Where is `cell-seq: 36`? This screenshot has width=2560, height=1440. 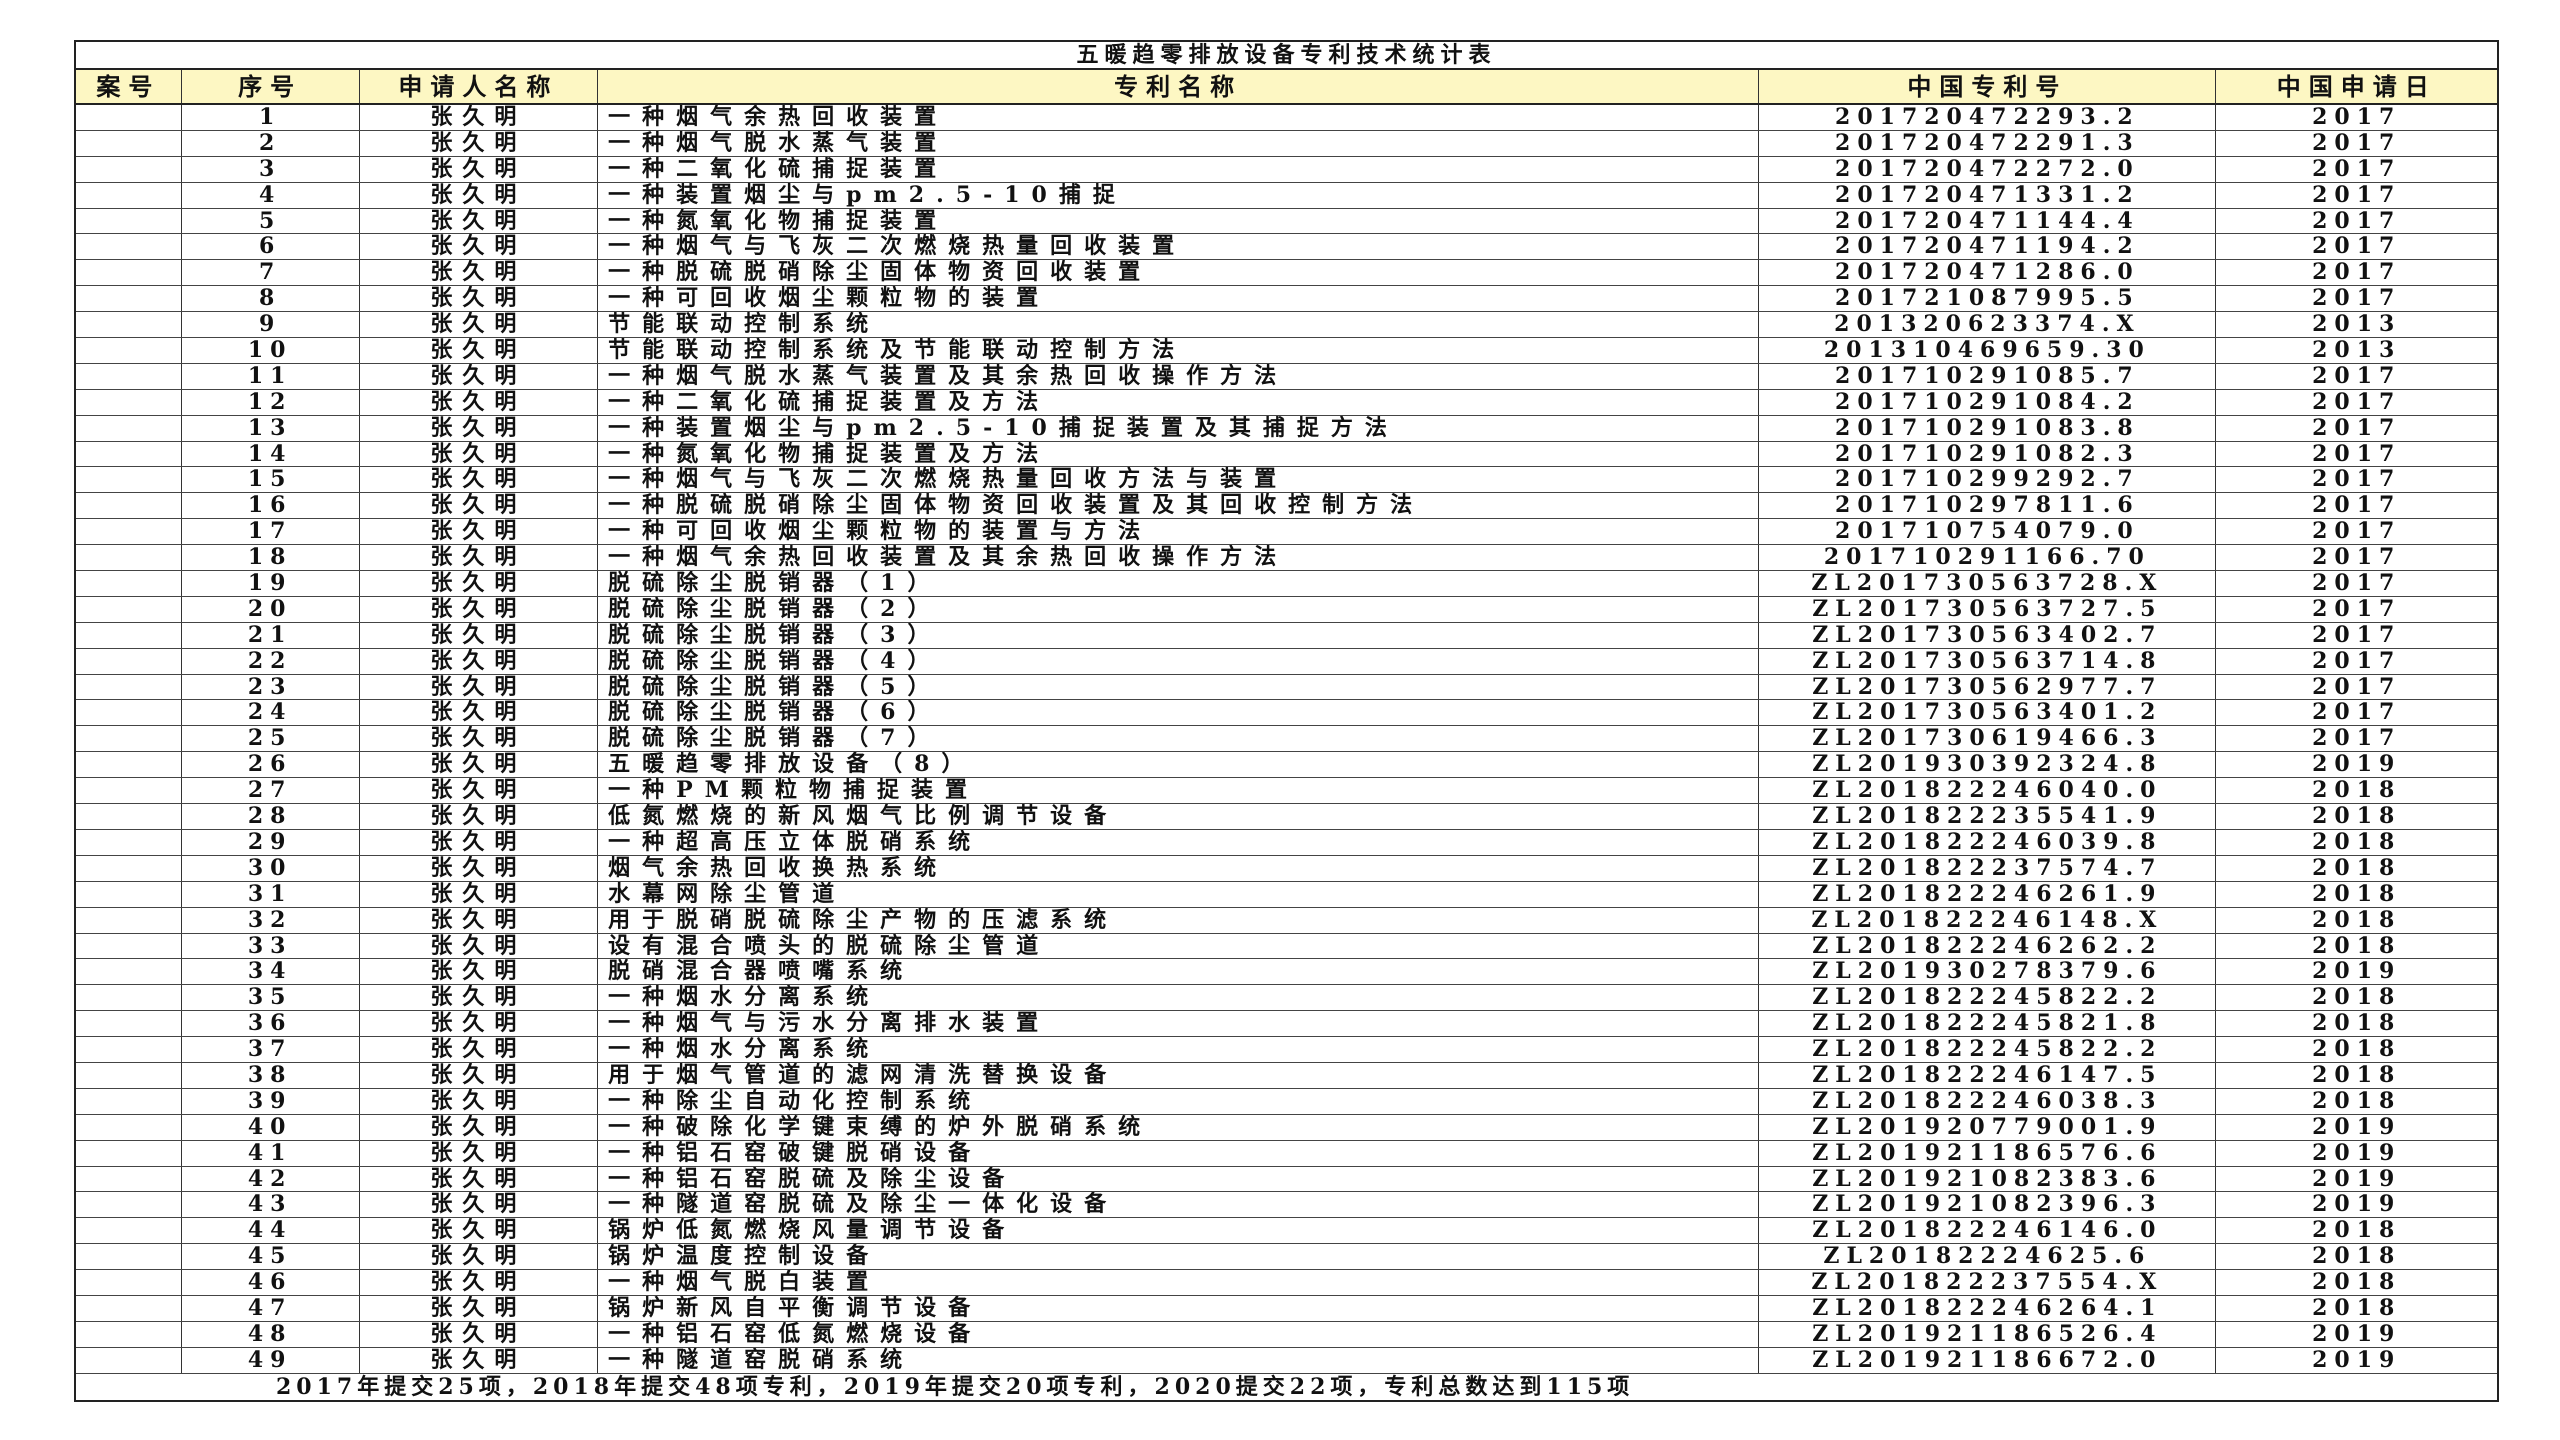 cell-seq: 36 is located at coordinates (271, 1024).